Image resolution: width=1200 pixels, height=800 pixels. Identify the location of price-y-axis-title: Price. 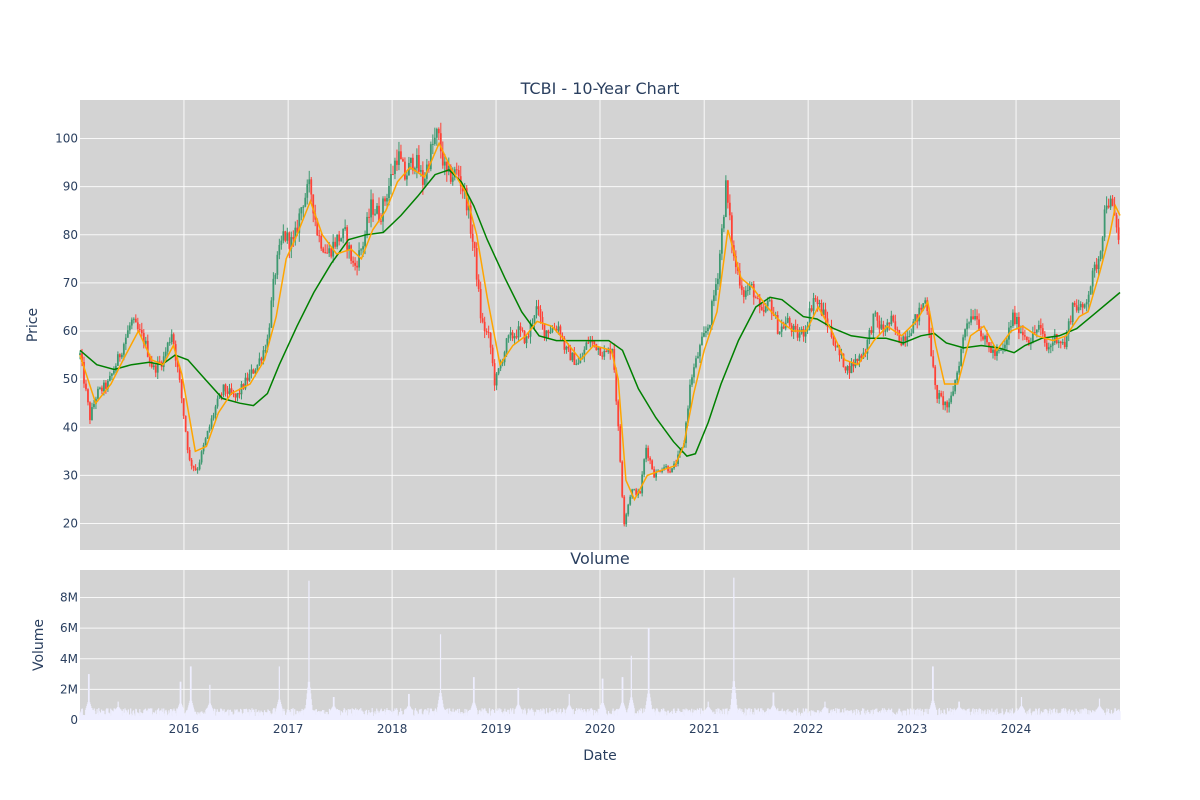
(33, 325).